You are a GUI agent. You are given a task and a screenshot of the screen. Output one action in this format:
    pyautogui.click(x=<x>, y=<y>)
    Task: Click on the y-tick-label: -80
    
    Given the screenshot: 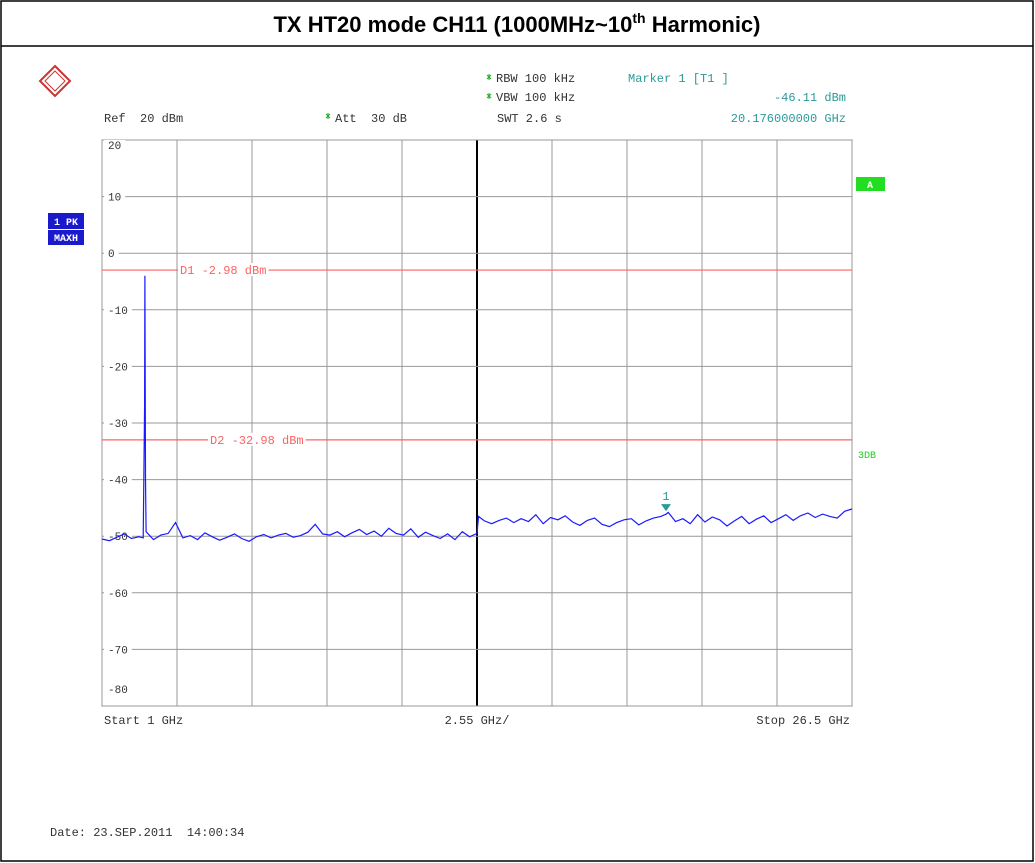 What is the action you would take?
    pyautogui.click(x=118, y=691)
    